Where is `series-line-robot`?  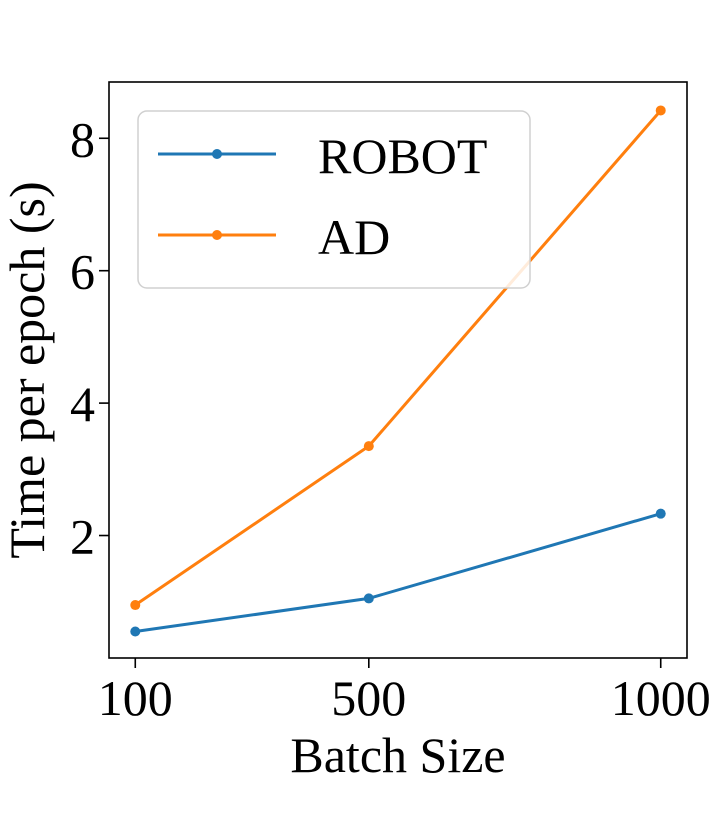 series-line-robot is located at coordinates (398, 573).